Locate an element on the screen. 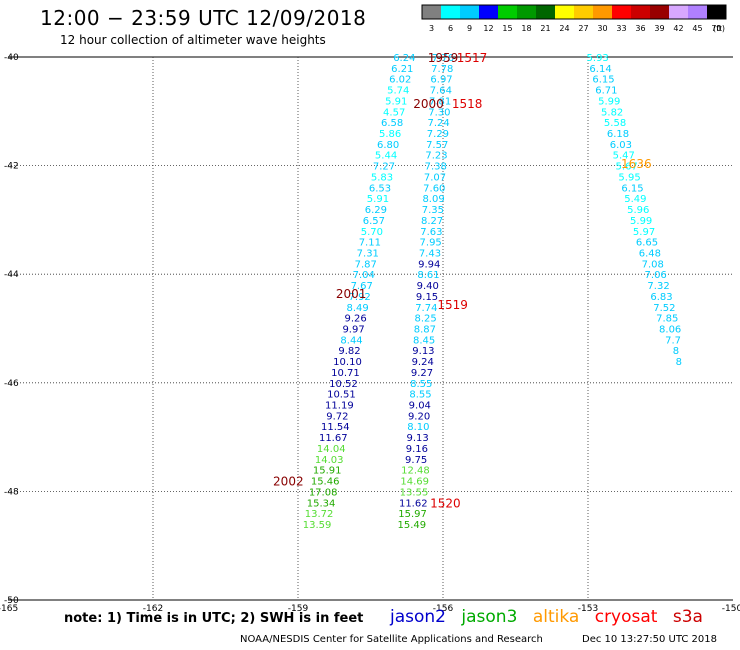  wave-height-label: 15.49 is located at coordinates (412, 525).